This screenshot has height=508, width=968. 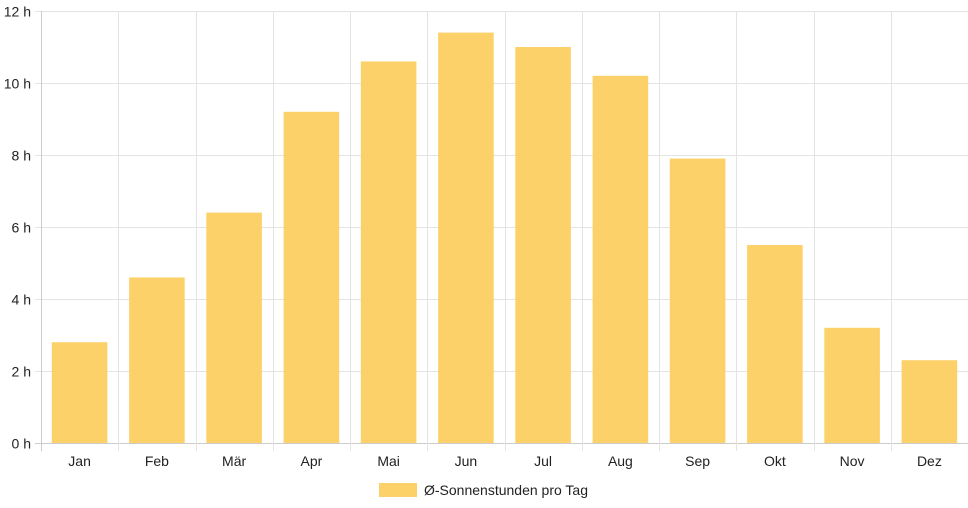 What do you see at coordinates (505, 461) in the screenshot?
I see `x-axis-ticks: Jan Feb Mär Apr Mai Jun Jul Aug Sep Okt Nov Dez` at bounding box center [505, 461].